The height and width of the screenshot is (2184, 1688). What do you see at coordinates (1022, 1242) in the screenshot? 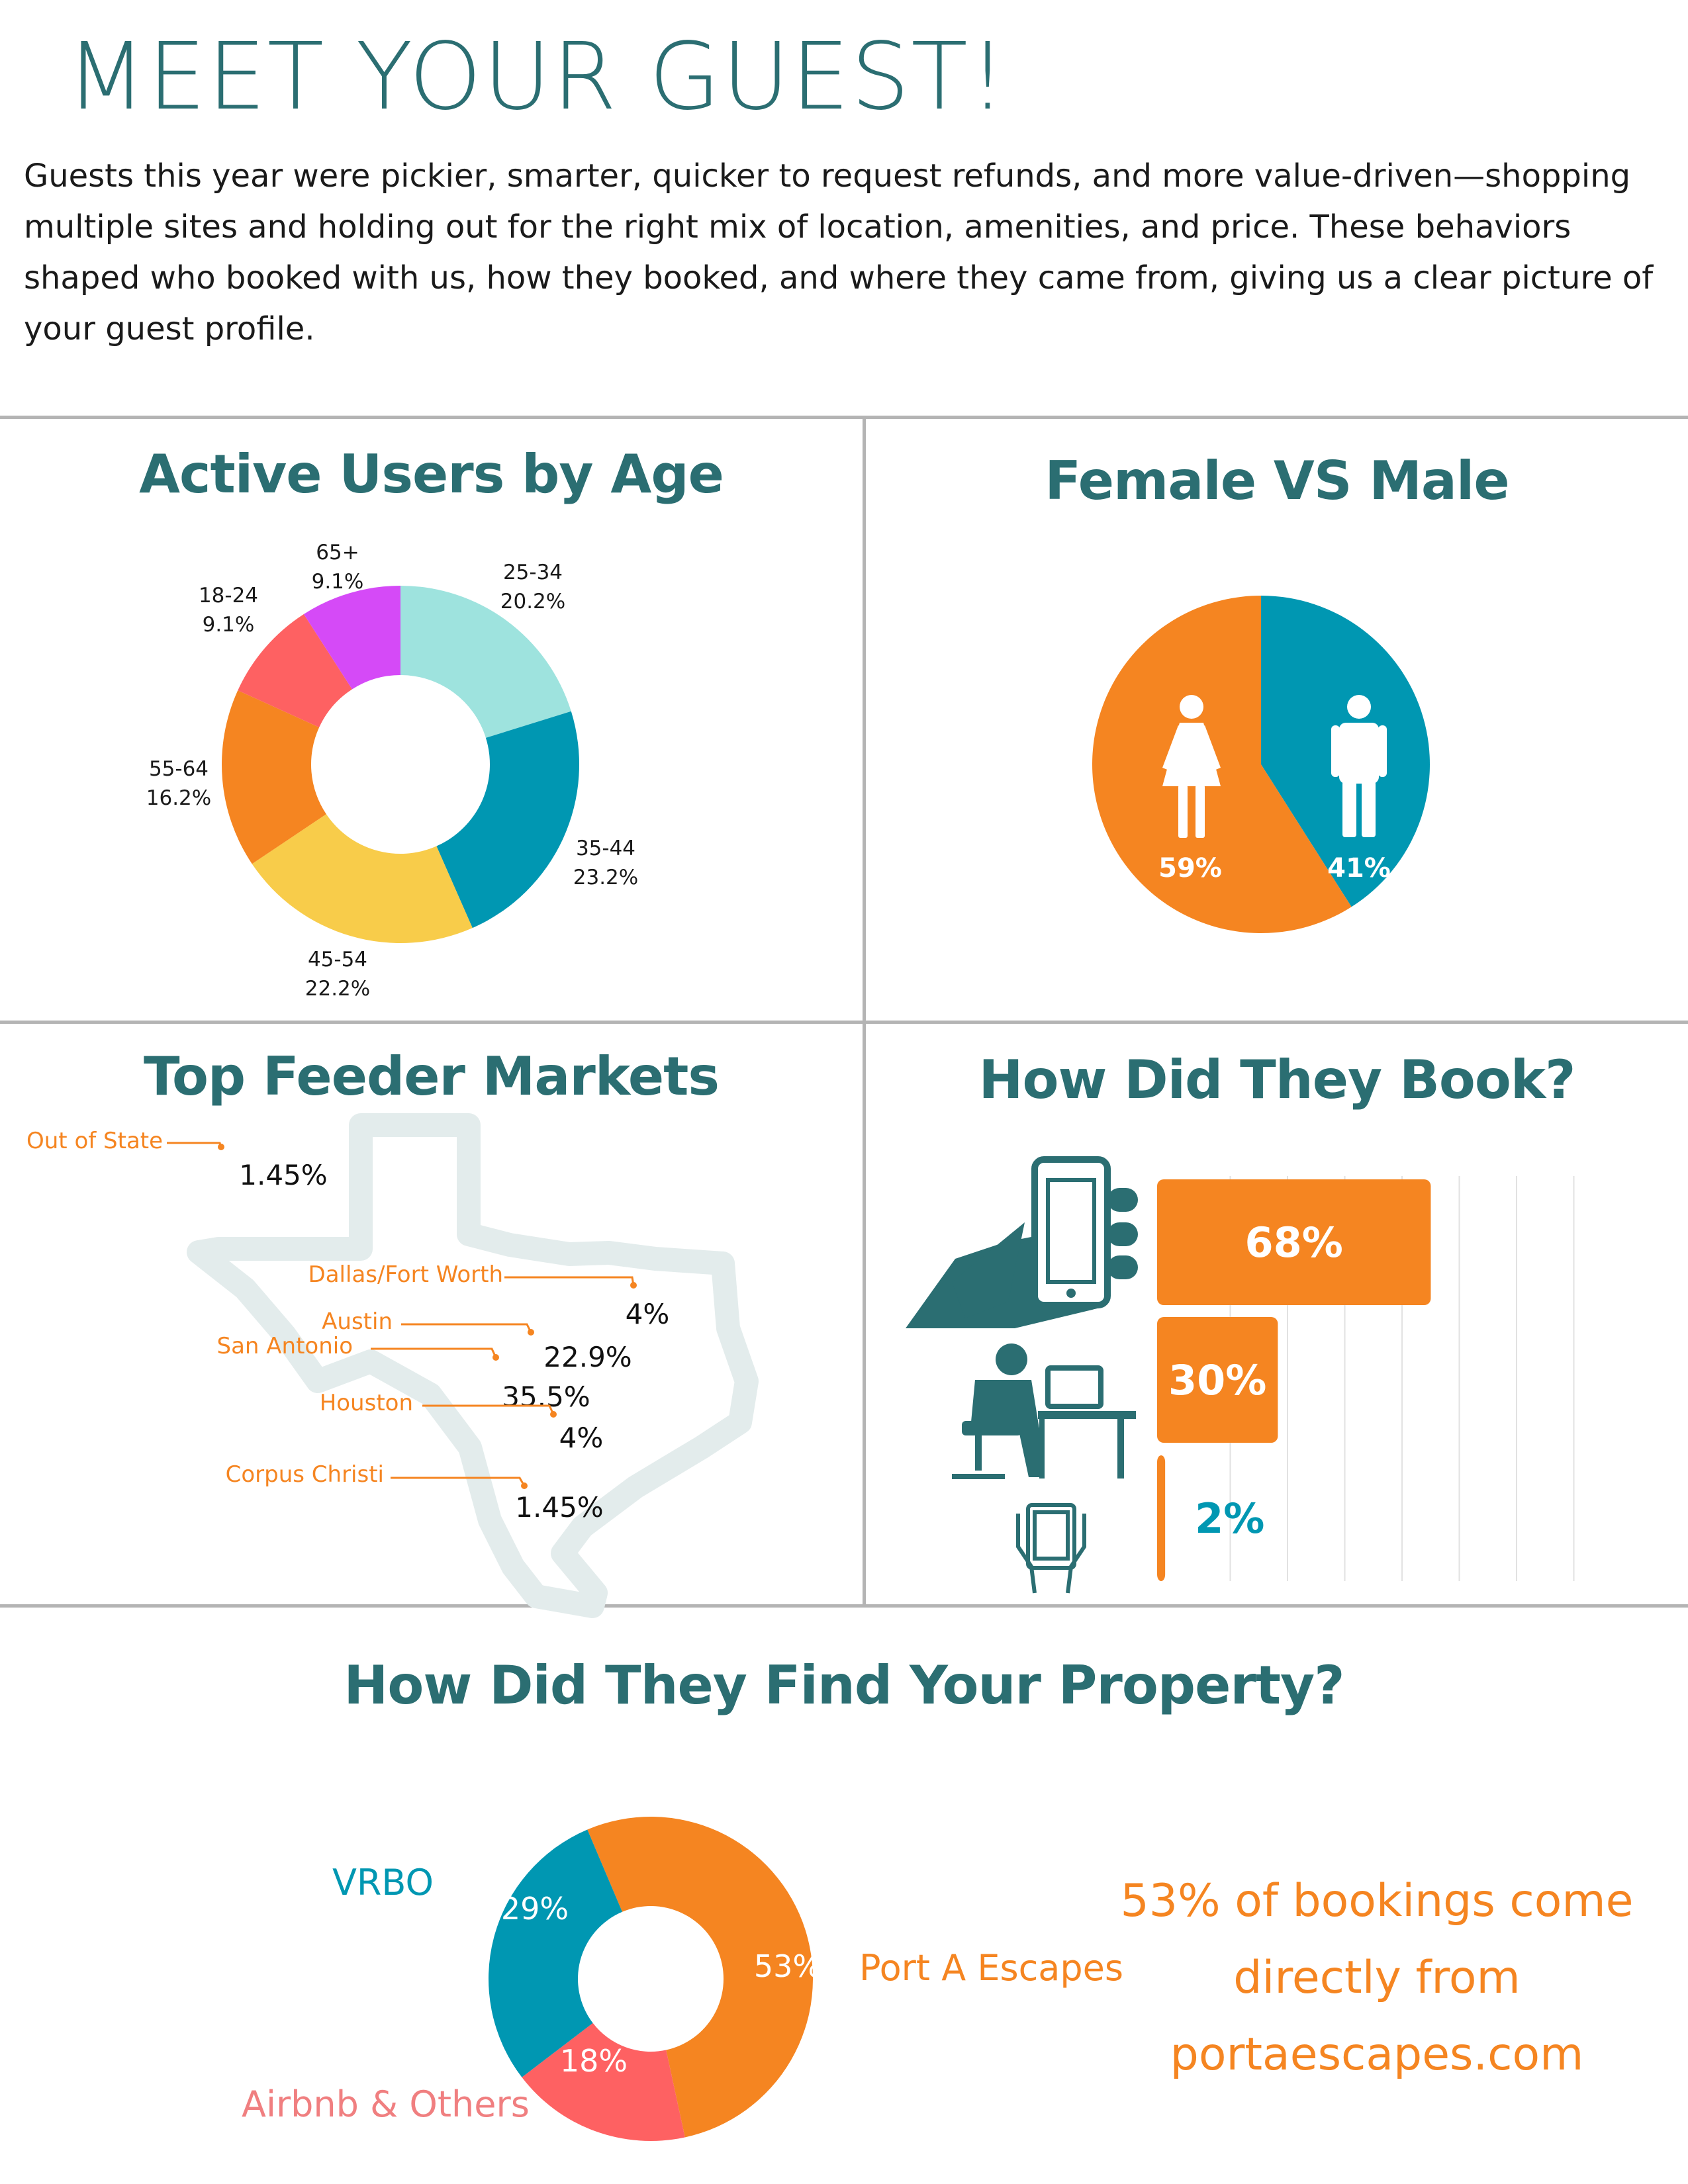
I see `smartphone-hand-icon` at bounding box center [1022, 1242].